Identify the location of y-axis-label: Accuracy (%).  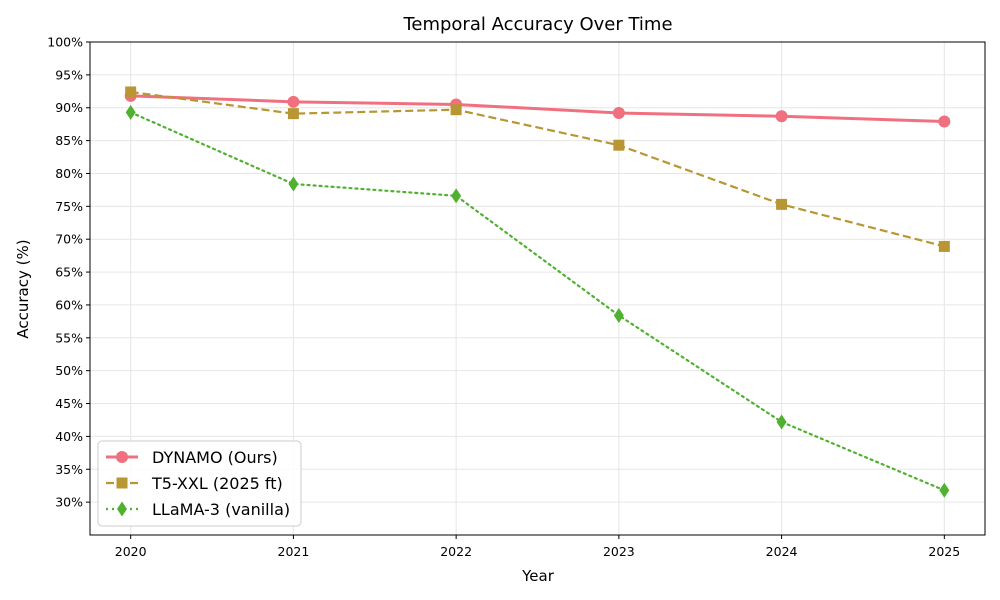
(23, 288).